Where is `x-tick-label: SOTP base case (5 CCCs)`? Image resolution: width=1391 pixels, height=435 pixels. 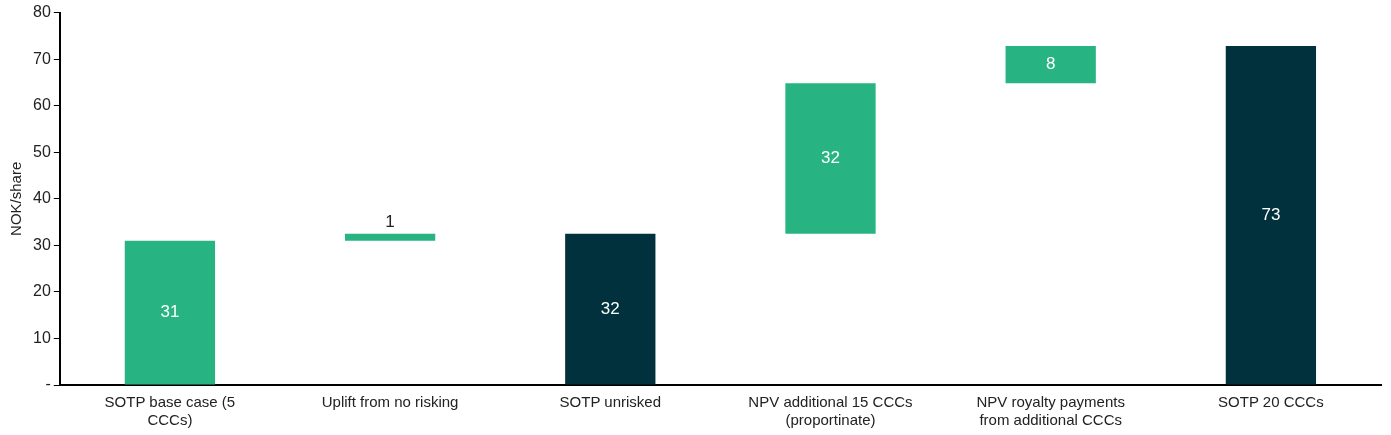 x-tick-label: SOTP base case (5 CCCs) is located at coordinates (170, 411).